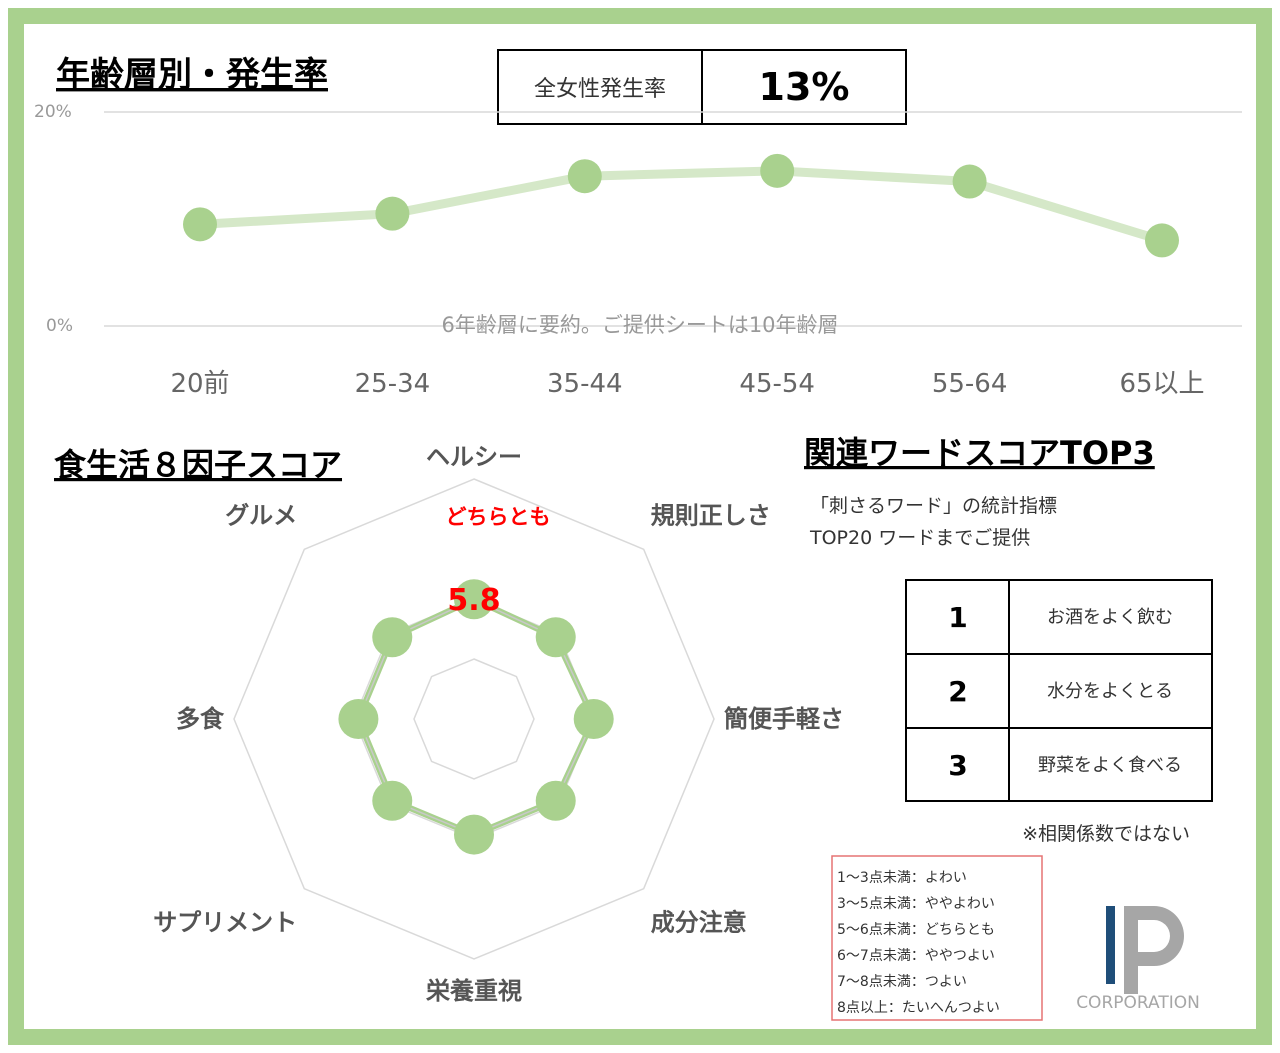 The width and height of the screenshot is (1280, 1053). I want to click on radar-highlight-value: 5.8, so click(473, 600).